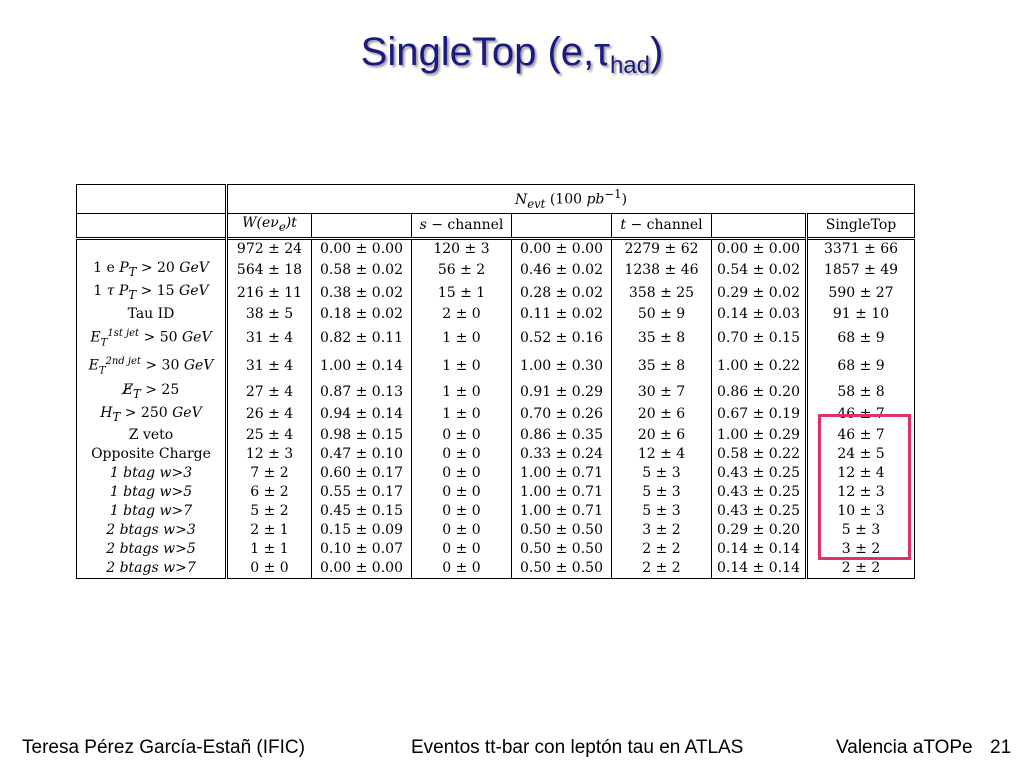  Describe the element at coordinates (561, 415) in the screenshot. I see `table-cell: 0.70 ± 0.26` at that location.